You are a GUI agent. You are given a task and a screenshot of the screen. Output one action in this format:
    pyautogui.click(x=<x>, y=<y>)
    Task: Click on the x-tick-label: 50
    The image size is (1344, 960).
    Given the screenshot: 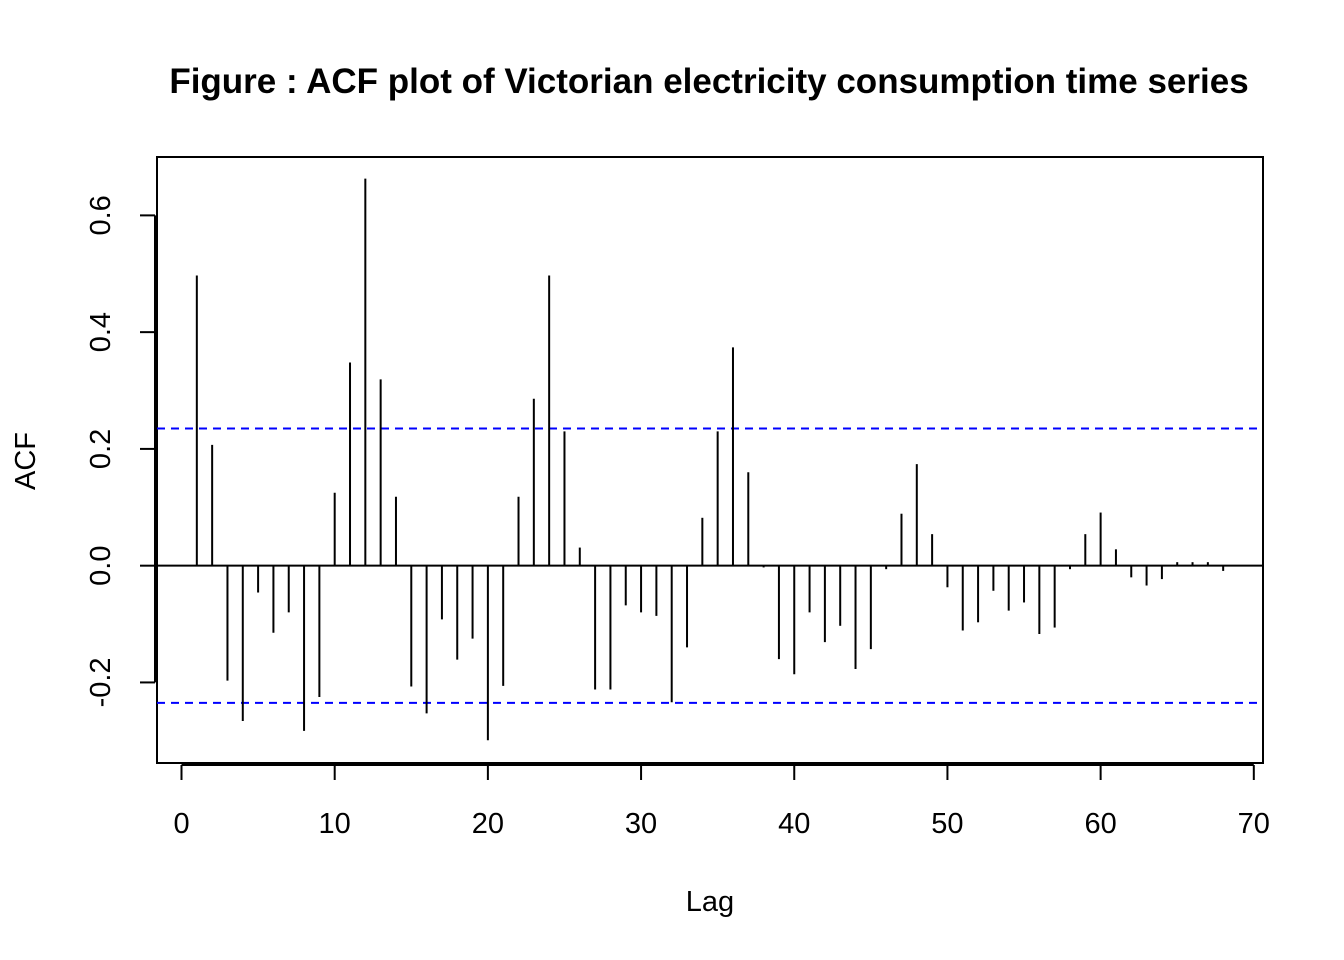 What is the action you would take?
    pyautogui.click(x=947, y=824)
    